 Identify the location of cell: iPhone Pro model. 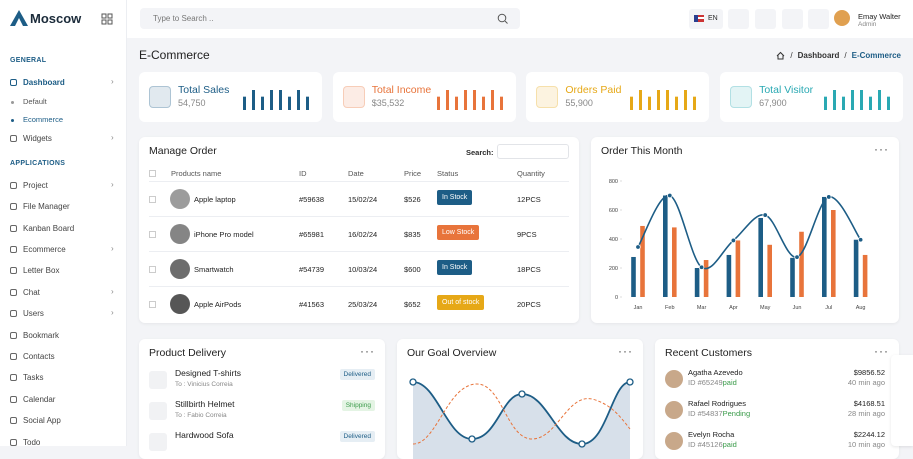
(224, 234).